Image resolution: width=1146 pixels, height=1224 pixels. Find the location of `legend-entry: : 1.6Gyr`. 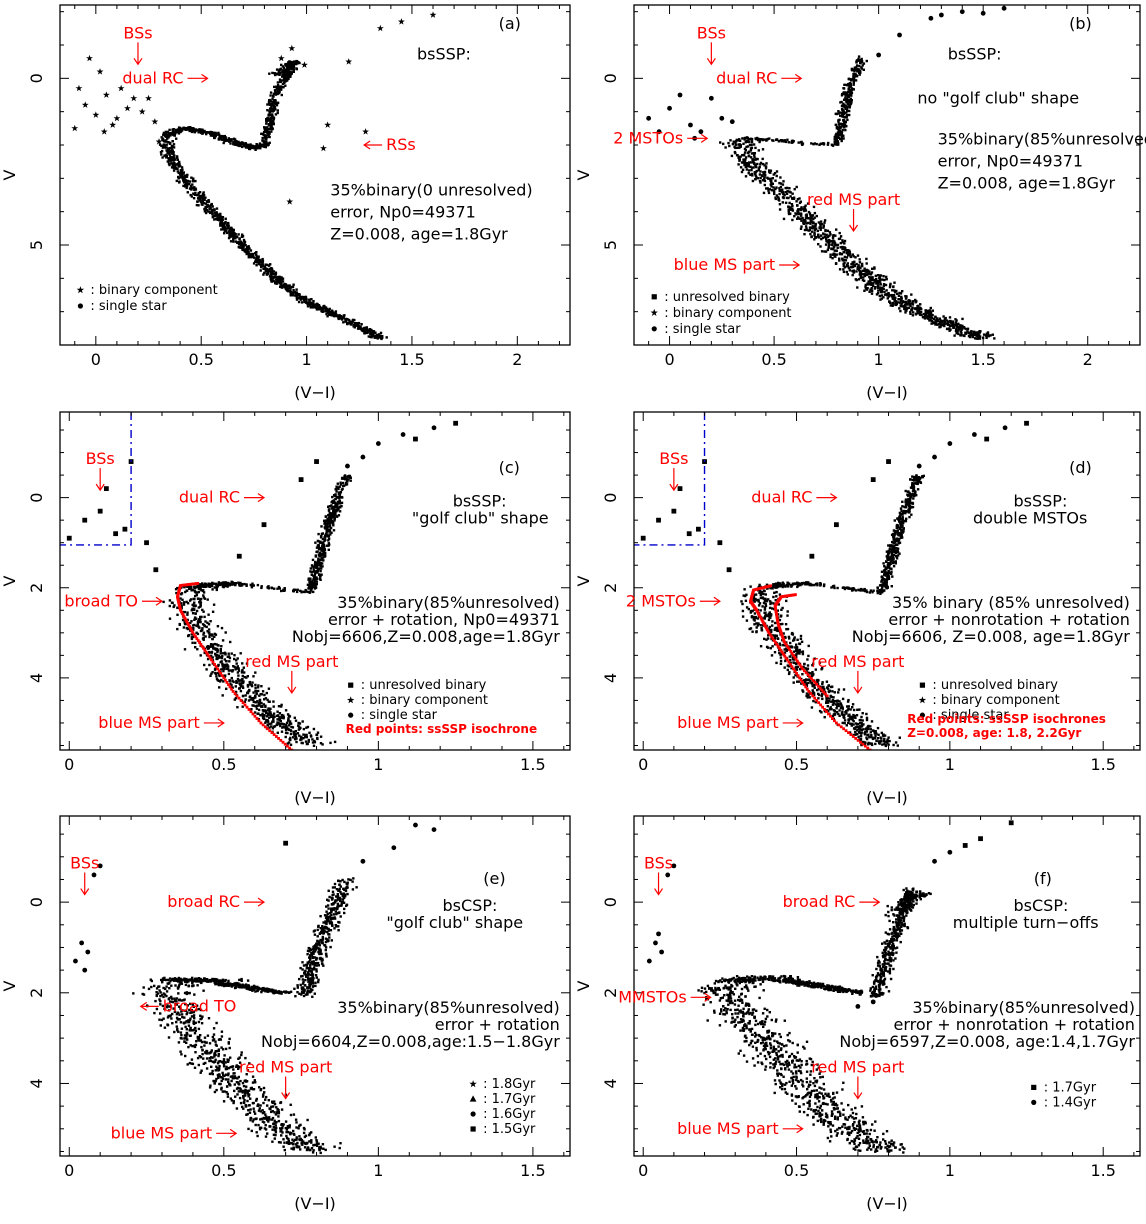

legend-entry: : 1.6Gyr is located at coordinates (509, 1114).